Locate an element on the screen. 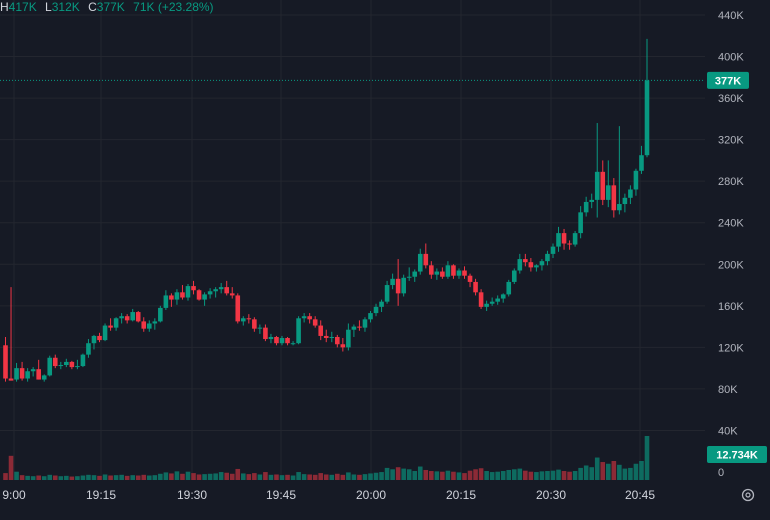 The height and width of the screenshot is (520, 770). settings-button is located at coordinates (748, 495).